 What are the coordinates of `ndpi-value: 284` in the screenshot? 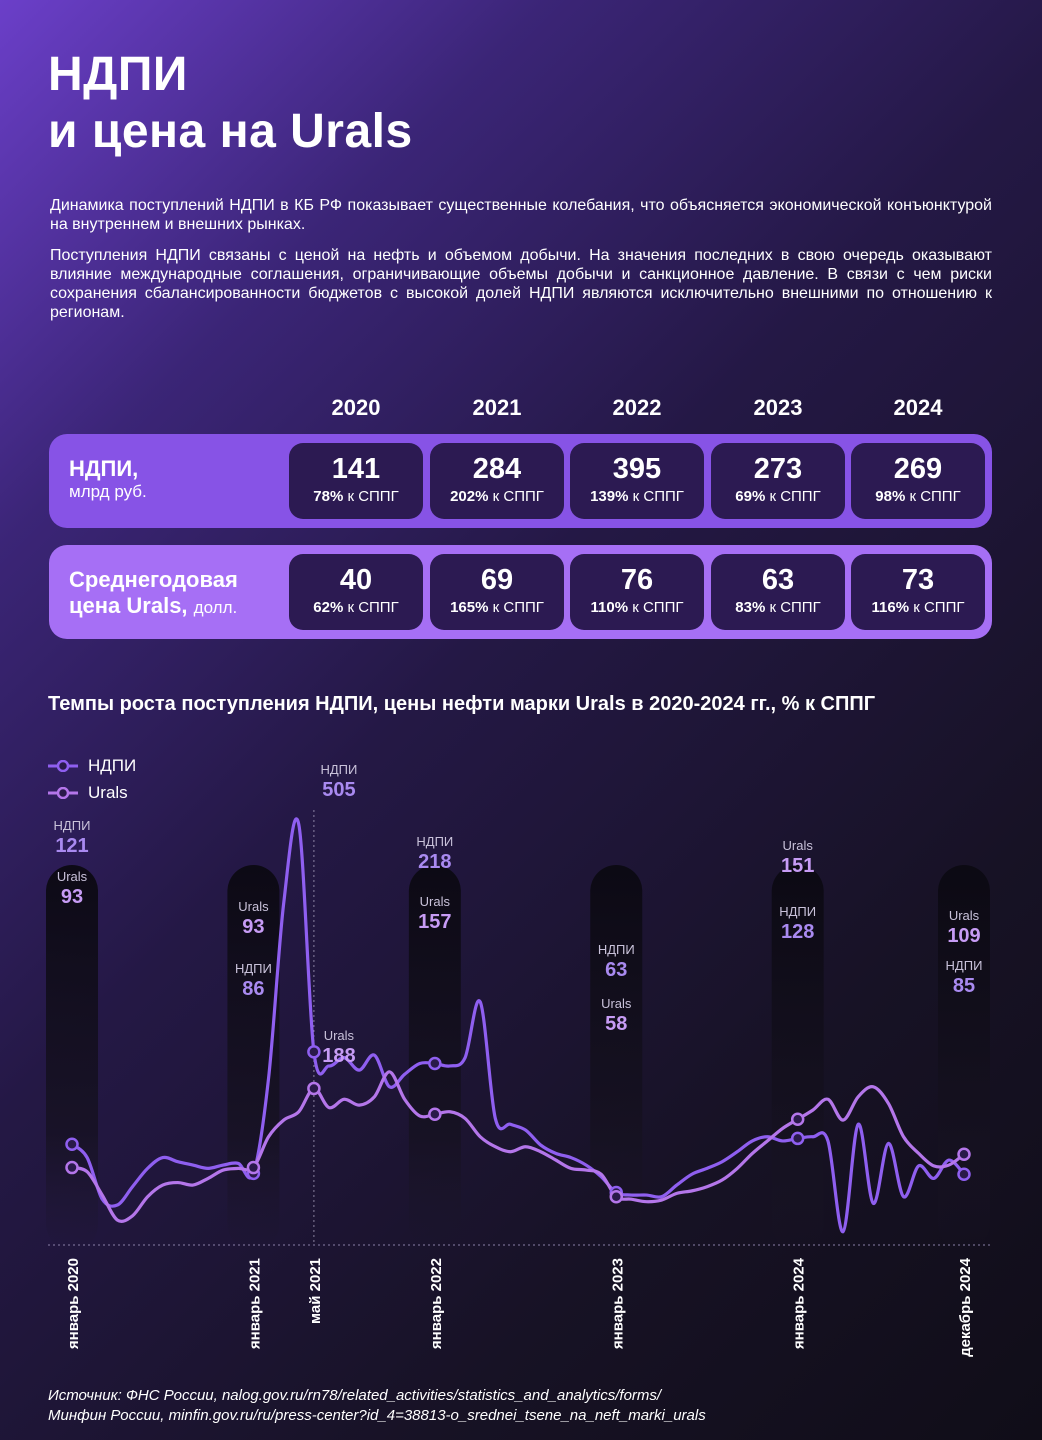 It's located at (497, 469).